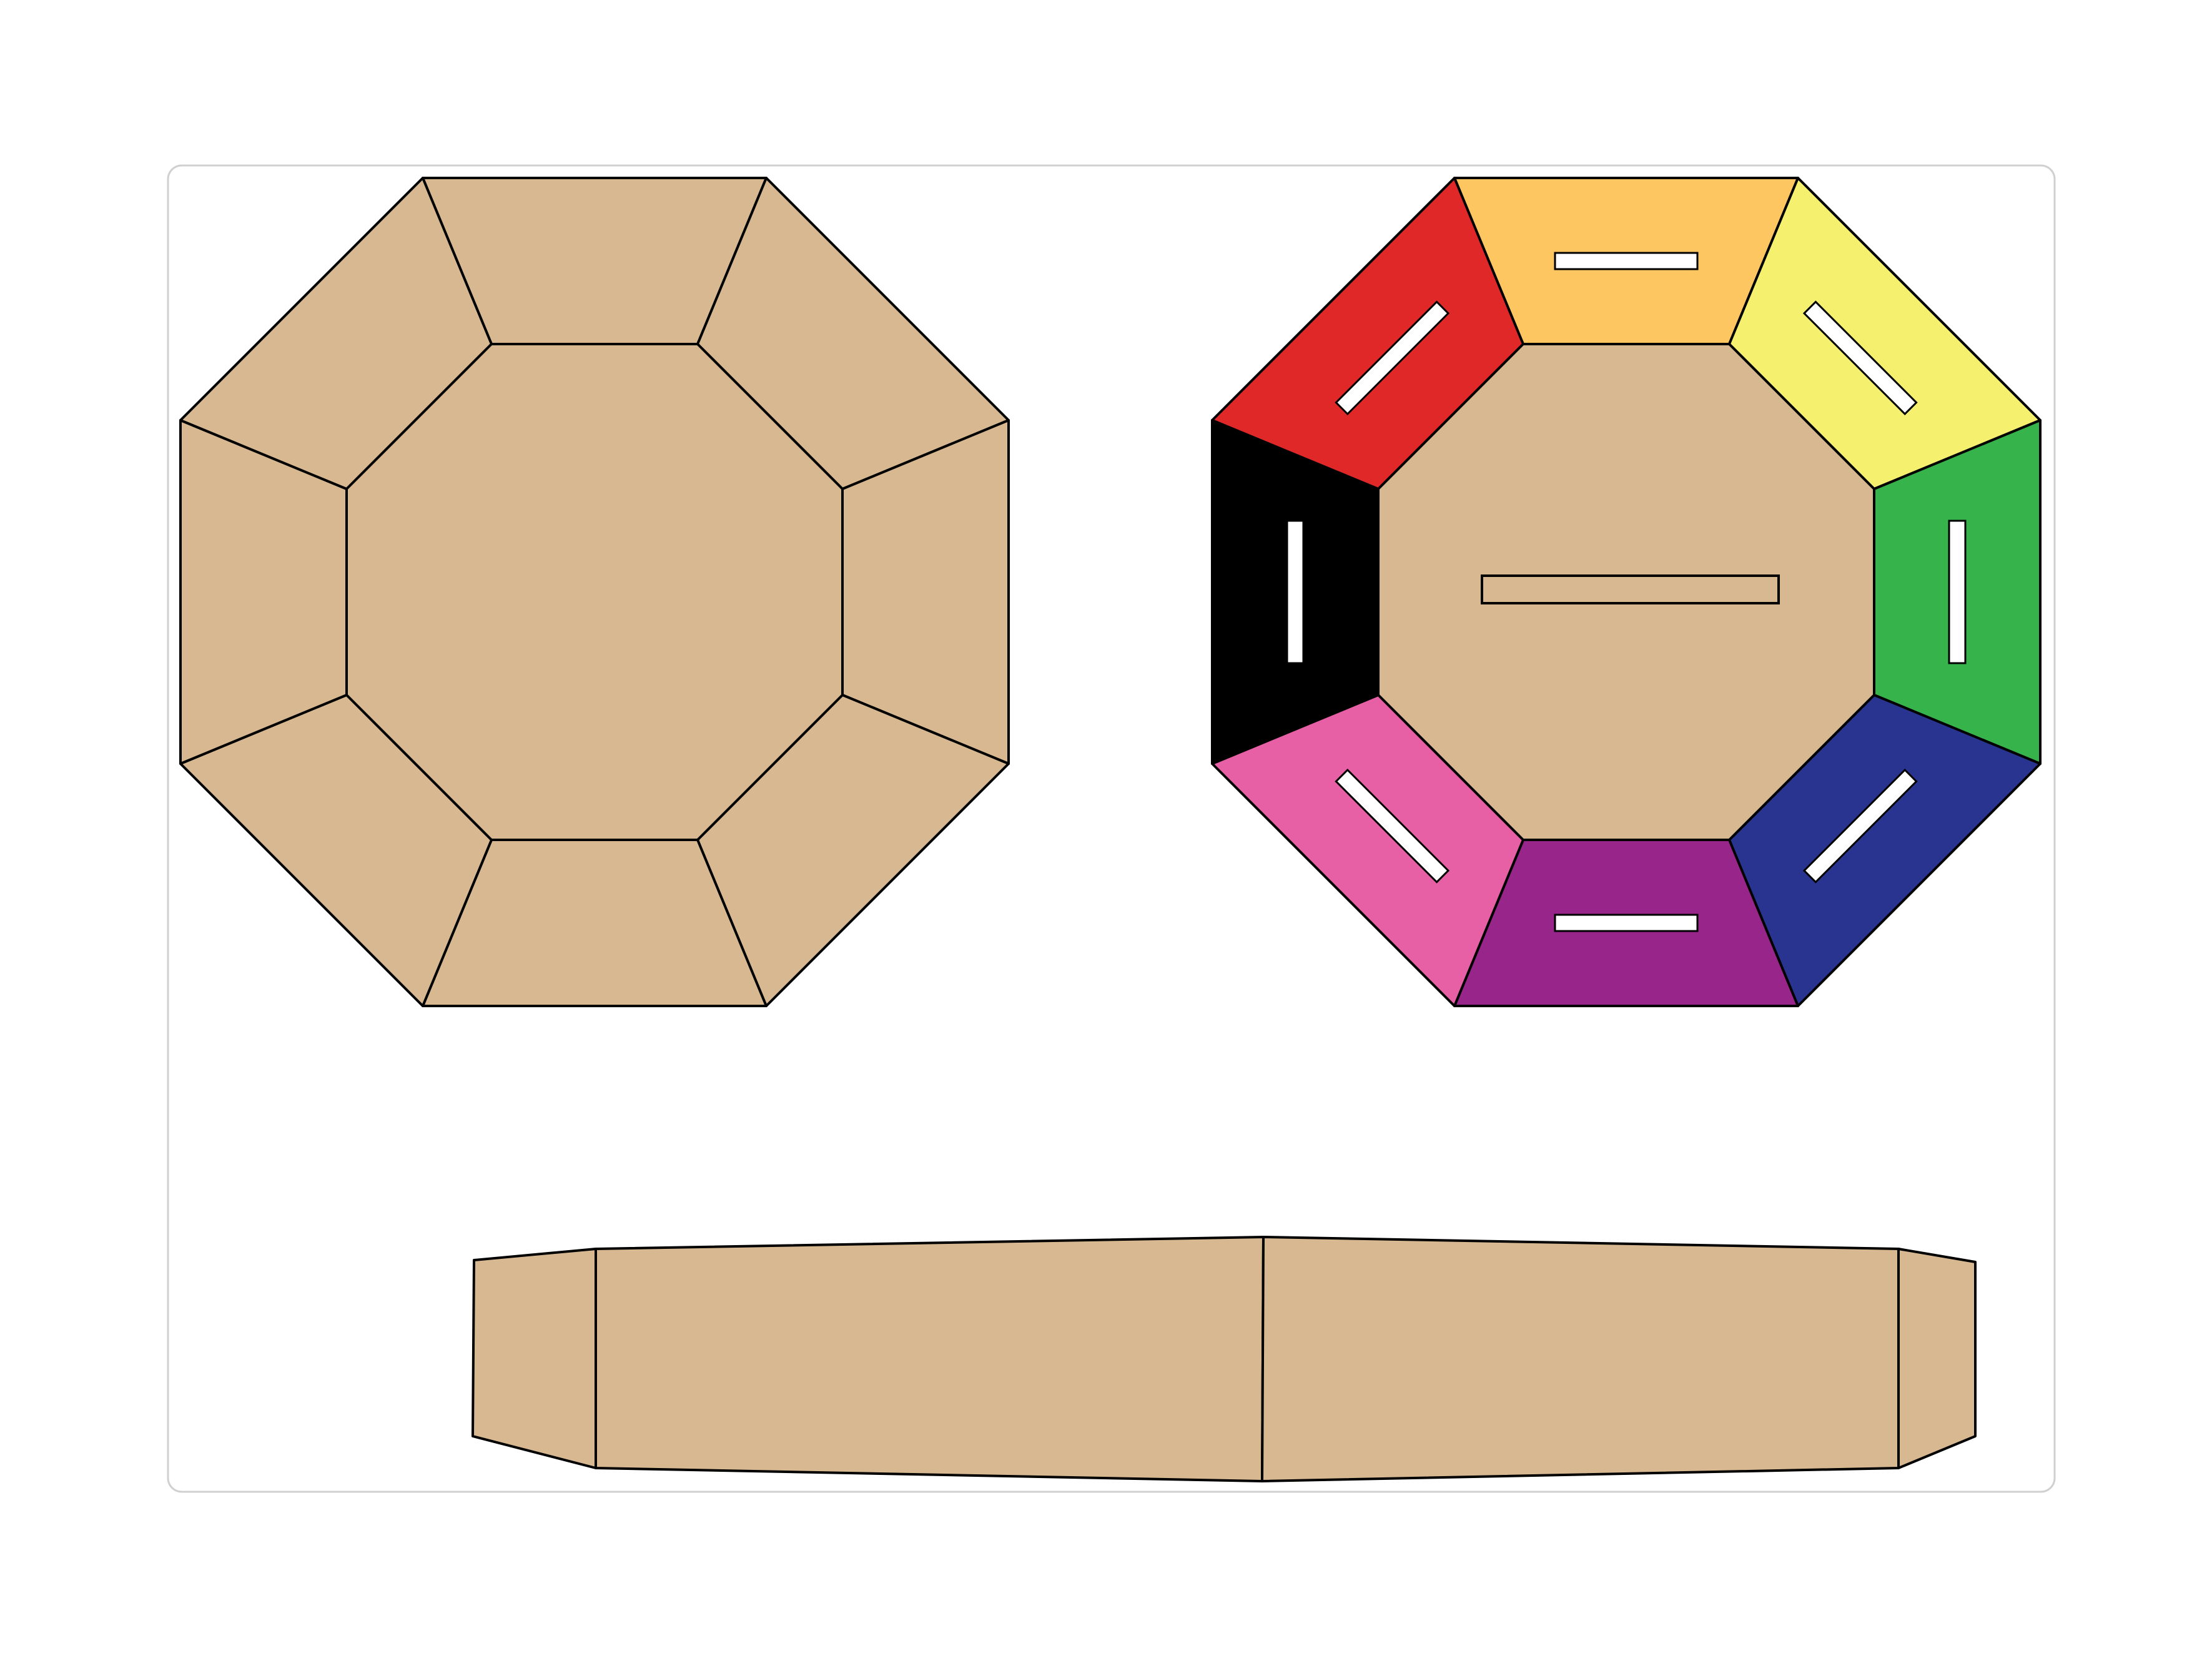  Describe the element at coordinates (534, 1358) in the screenshot. I see `strip-left-end-tab` at that location.